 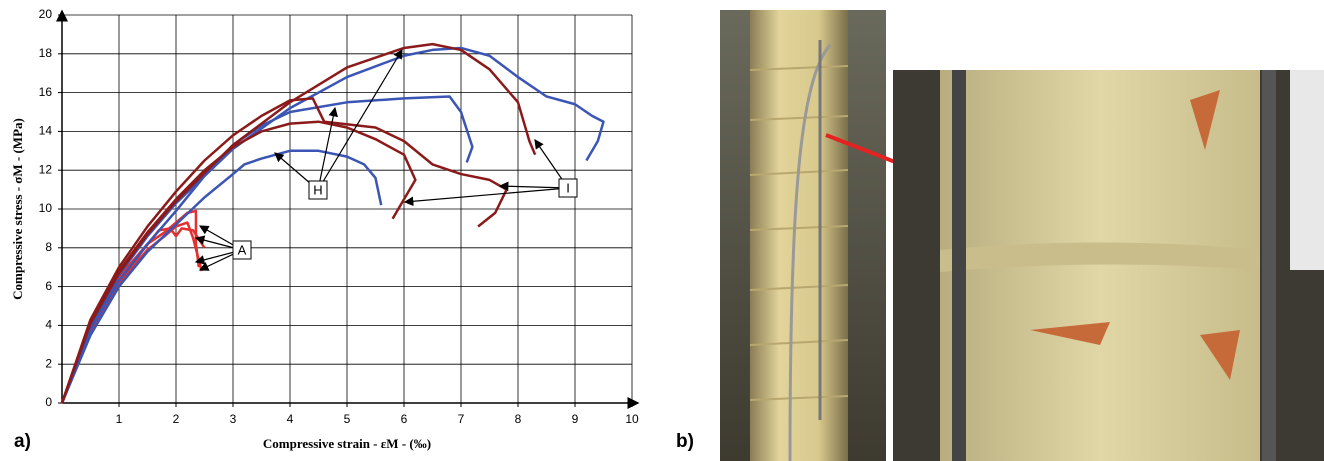 What do you see at coordinates (46, 208) in the screenshot?
I see `y-tick-label: 10` at bounding box center [46, 208].